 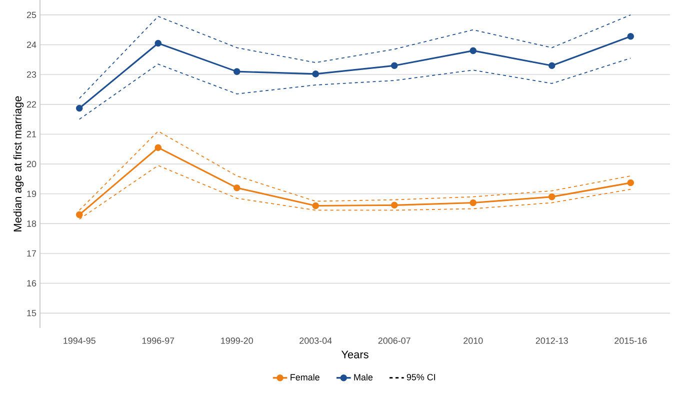 I want to click on x-tick-label: 2010, so click(x=473, y=340).